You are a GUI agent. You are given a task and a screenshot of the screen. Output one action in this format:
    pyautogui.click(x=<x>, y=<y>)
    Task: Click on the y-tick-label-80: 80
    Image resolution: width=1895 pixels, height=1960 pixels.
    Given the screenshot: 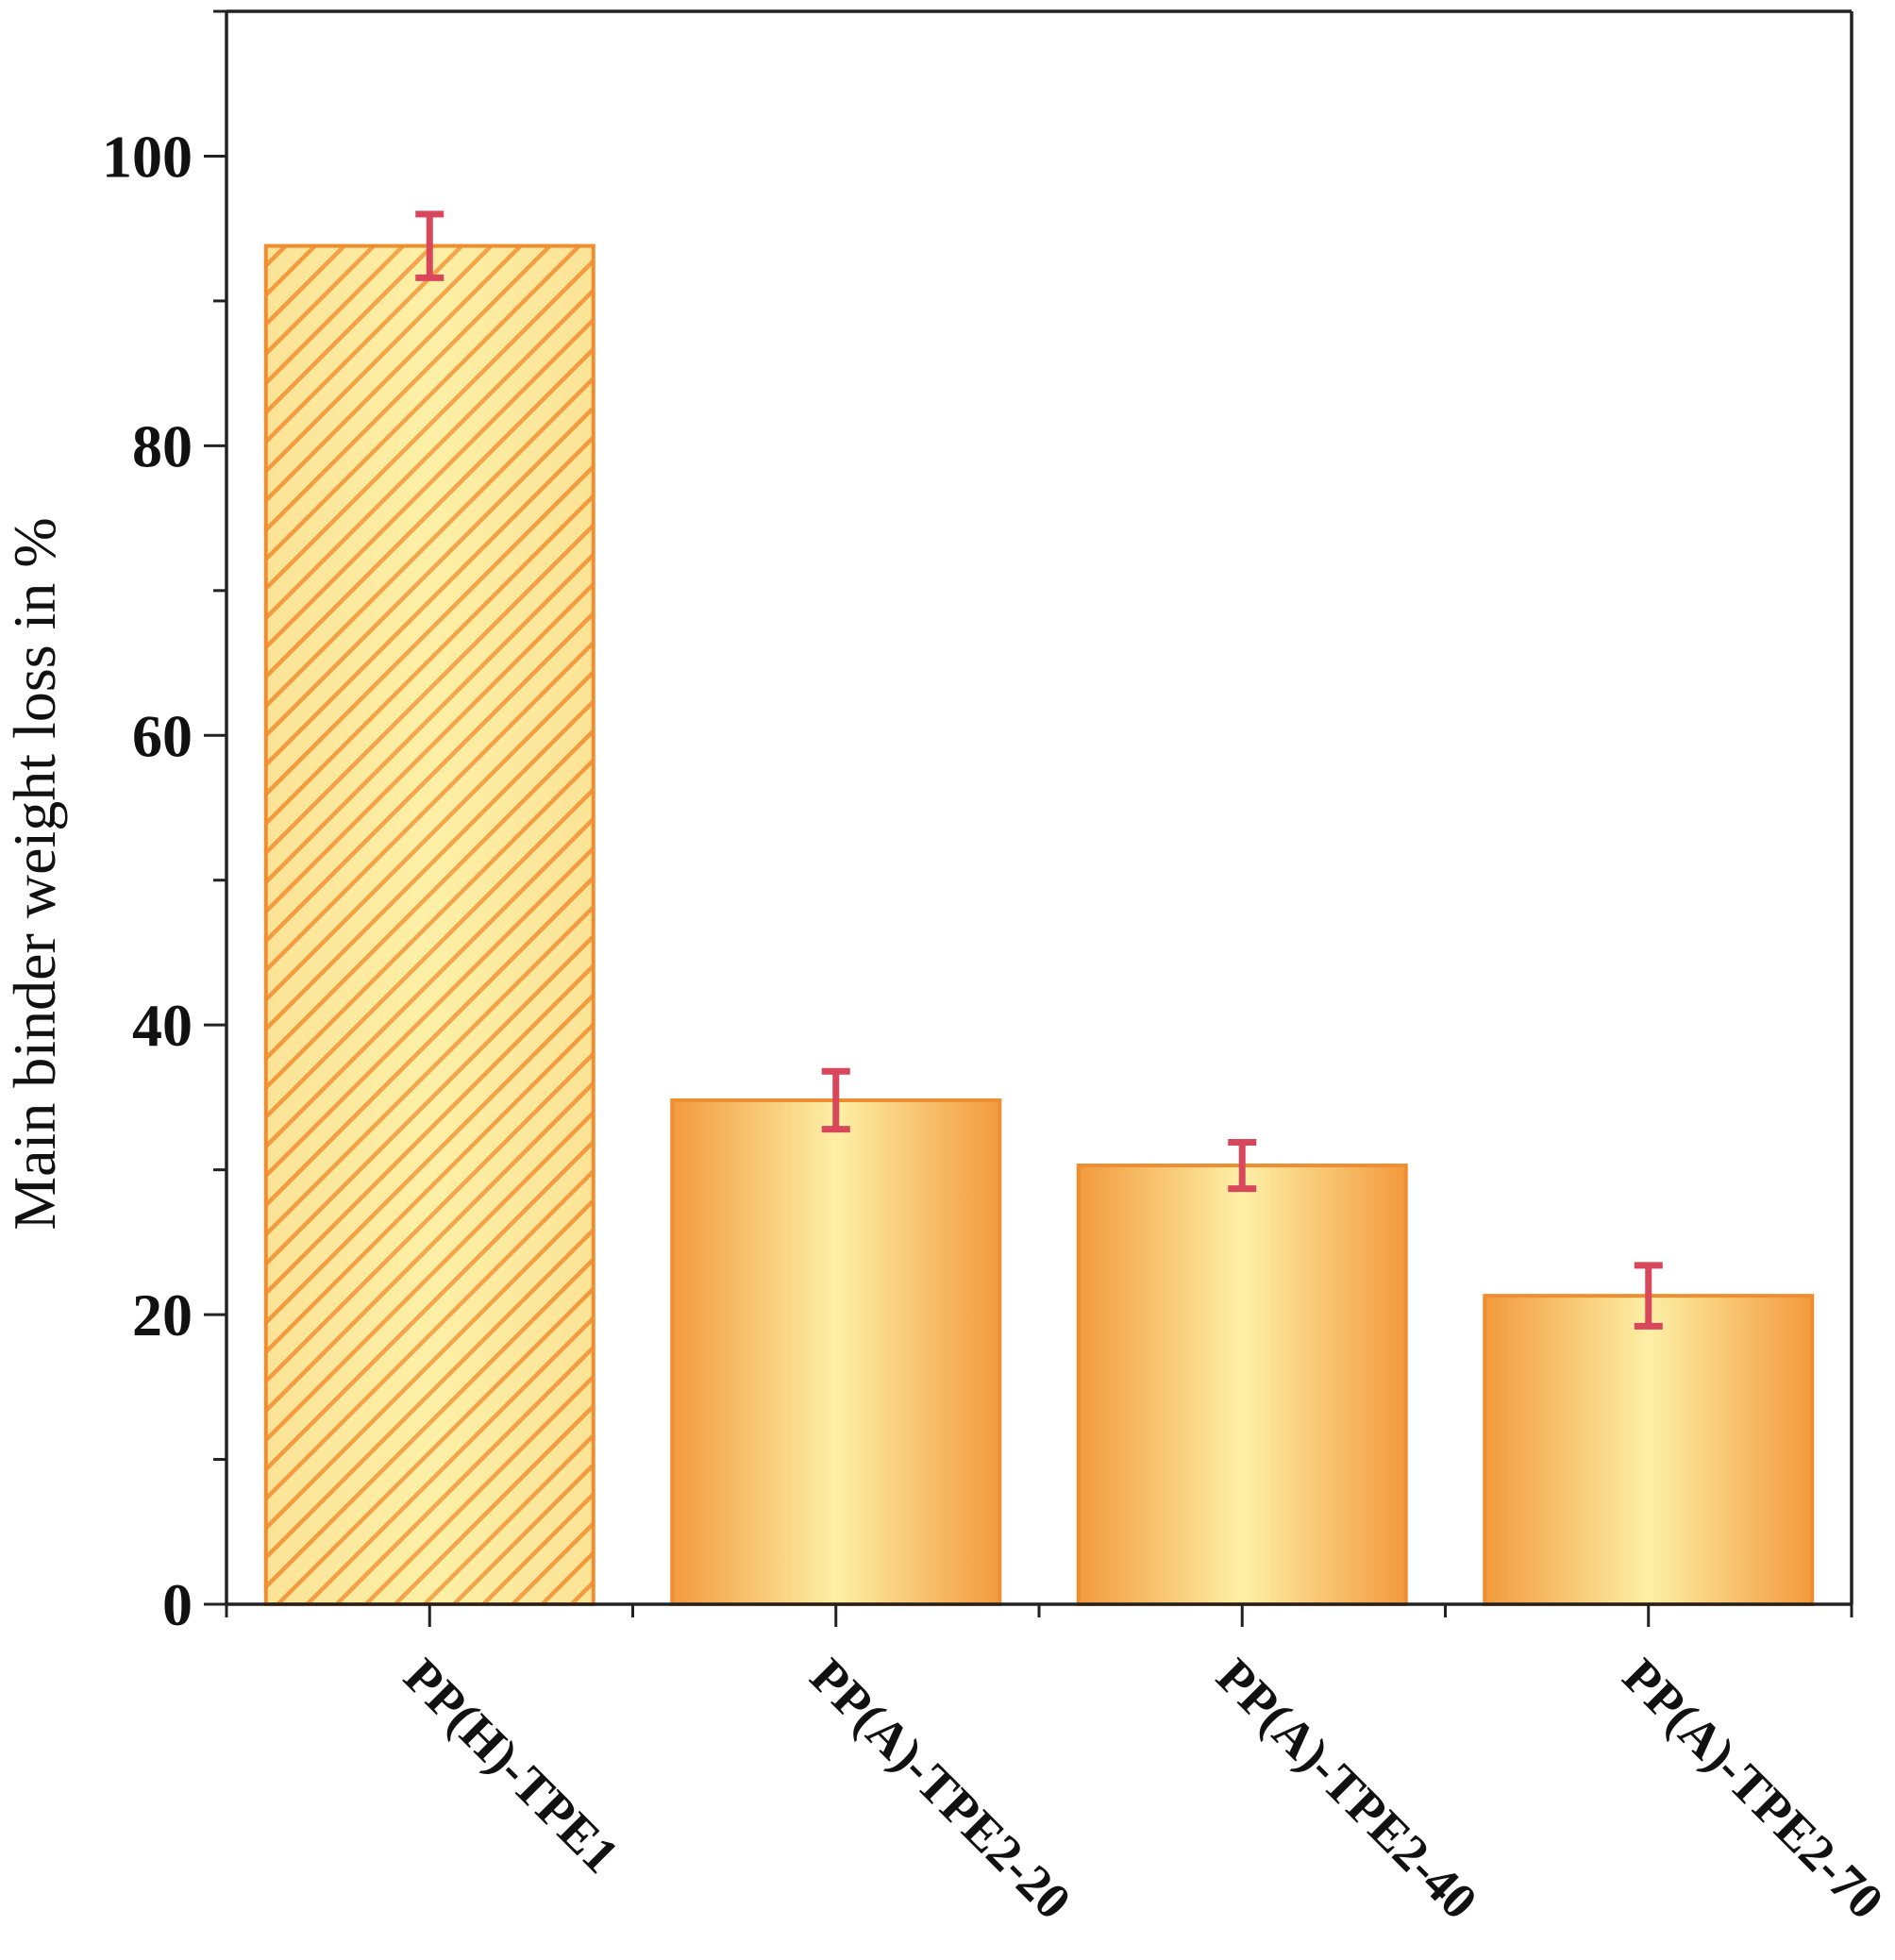 What is the action you would take?
    pyautogui.click(x=163, y=446)
    